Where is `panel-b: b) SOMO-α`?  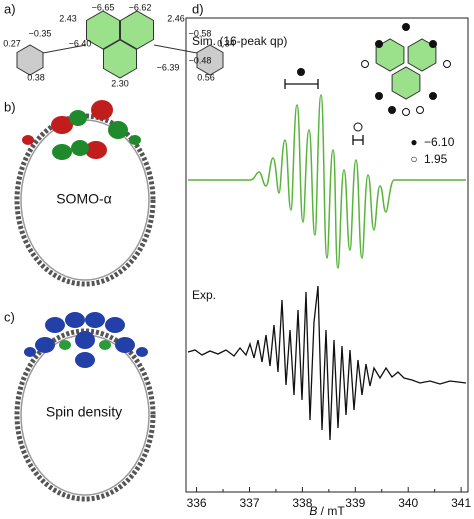
panel-b: b) SOMO-α is located at coordinates (80, 193).